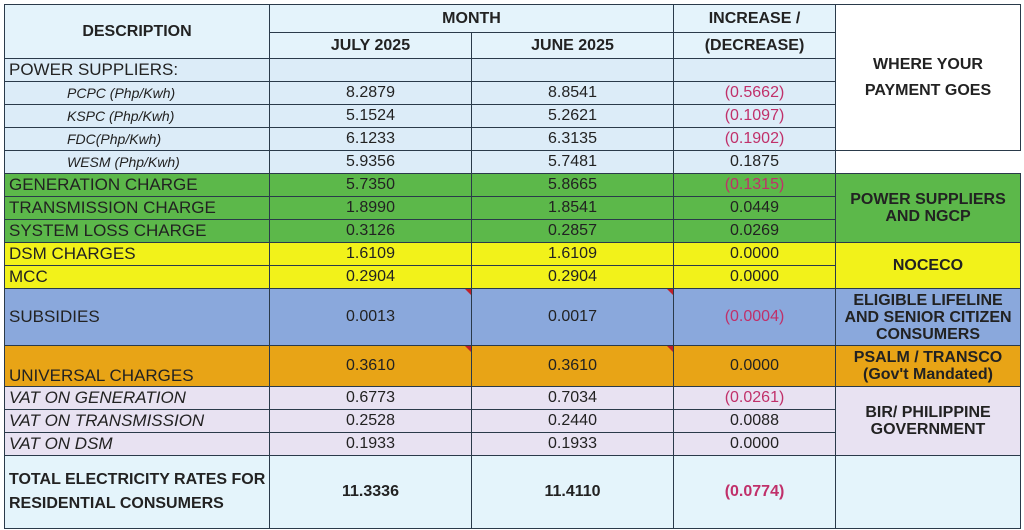 The height and width of the screenshot is (530, 1024). Describe the element at coordinates (754, 116) in the screenshot. I see `change-value: (0.1097)` at that location.